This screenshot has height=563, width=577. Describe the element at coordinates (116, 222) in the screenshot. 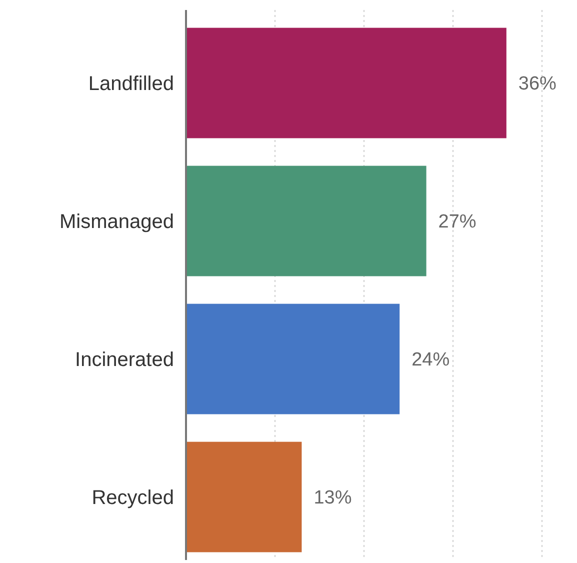

I see `y-tick-label: Mismanaged` at that location.